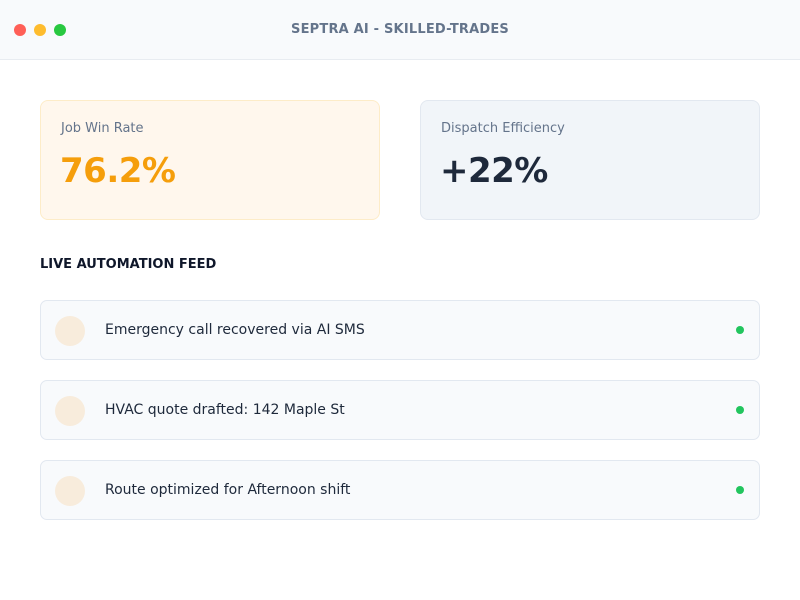 This screenshot has height=600, width=800. I want to click on dispatch-efficiency-label: Dispatch Efficiency, so click(503, 128).